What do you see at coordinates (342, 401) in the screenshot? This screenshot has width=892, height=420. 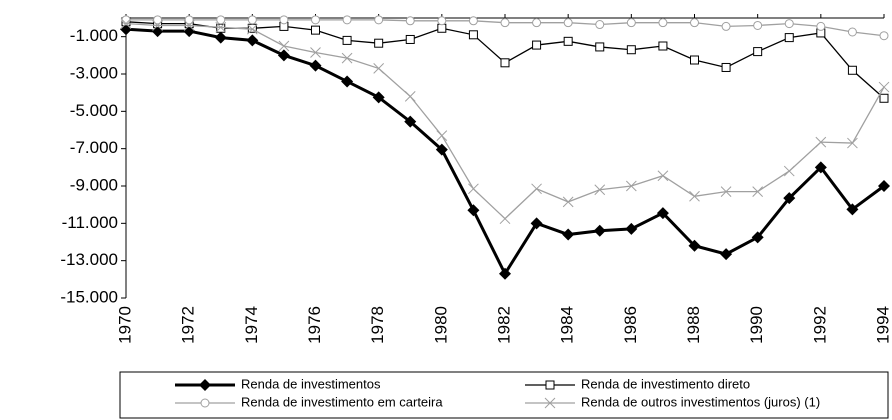 I see `legend-label: Renda de investimento em carteira` at bounding box center [342, 401].